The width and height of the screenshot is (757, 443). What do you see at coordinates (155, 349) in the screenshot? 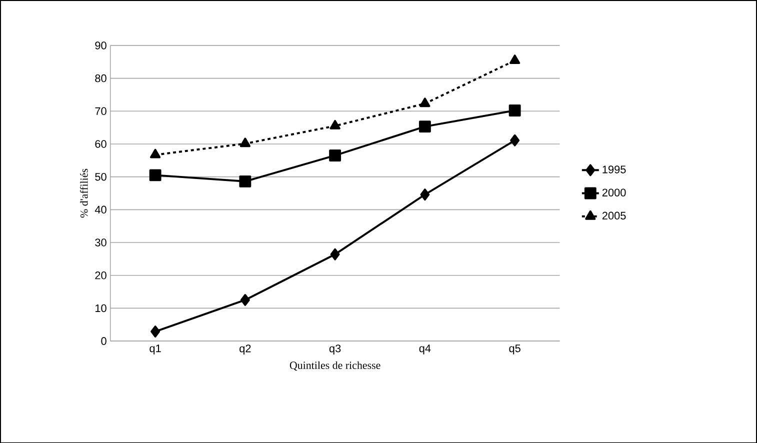
I see `x-tick-label: q1` at bounding box center [155, 349].